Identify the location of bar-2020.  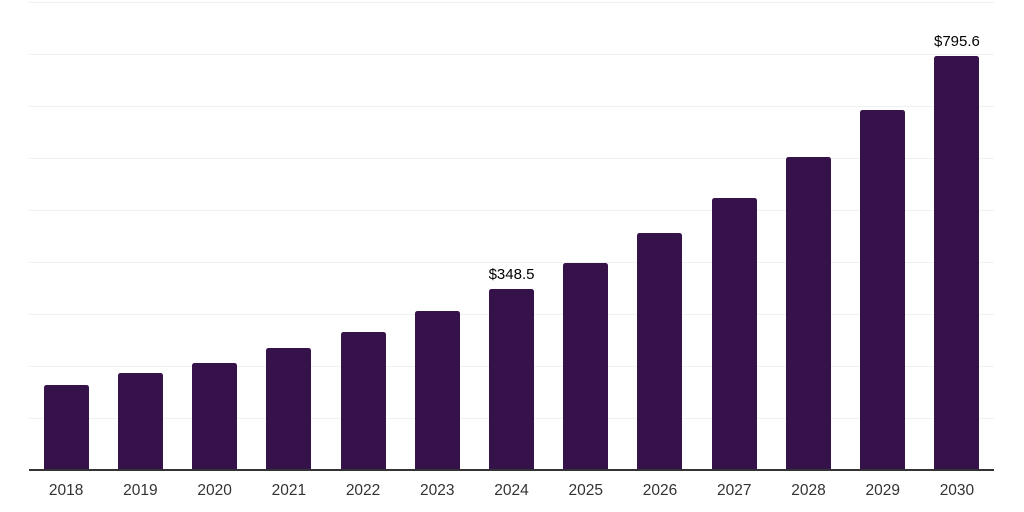
(215, 416).